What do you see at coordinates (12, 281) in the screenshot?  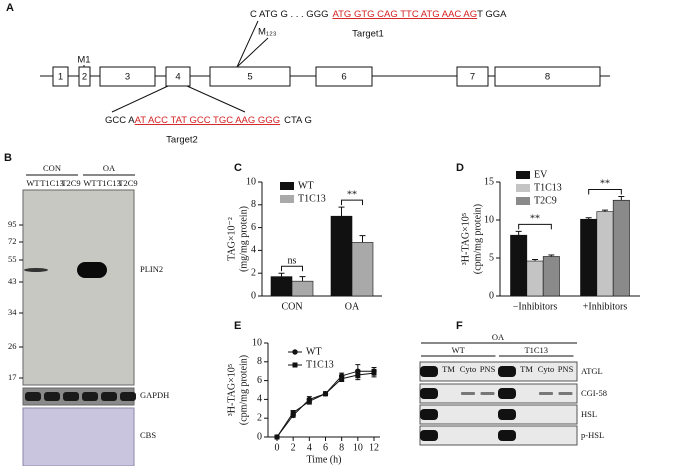 I see `mw-marker: 43` at bounding box center [12, 281].